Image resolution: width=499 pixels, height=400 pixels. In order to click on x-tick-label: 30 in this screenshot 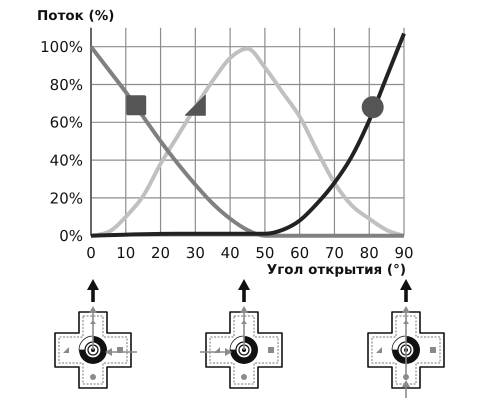, I will do `click(195, 253)`.